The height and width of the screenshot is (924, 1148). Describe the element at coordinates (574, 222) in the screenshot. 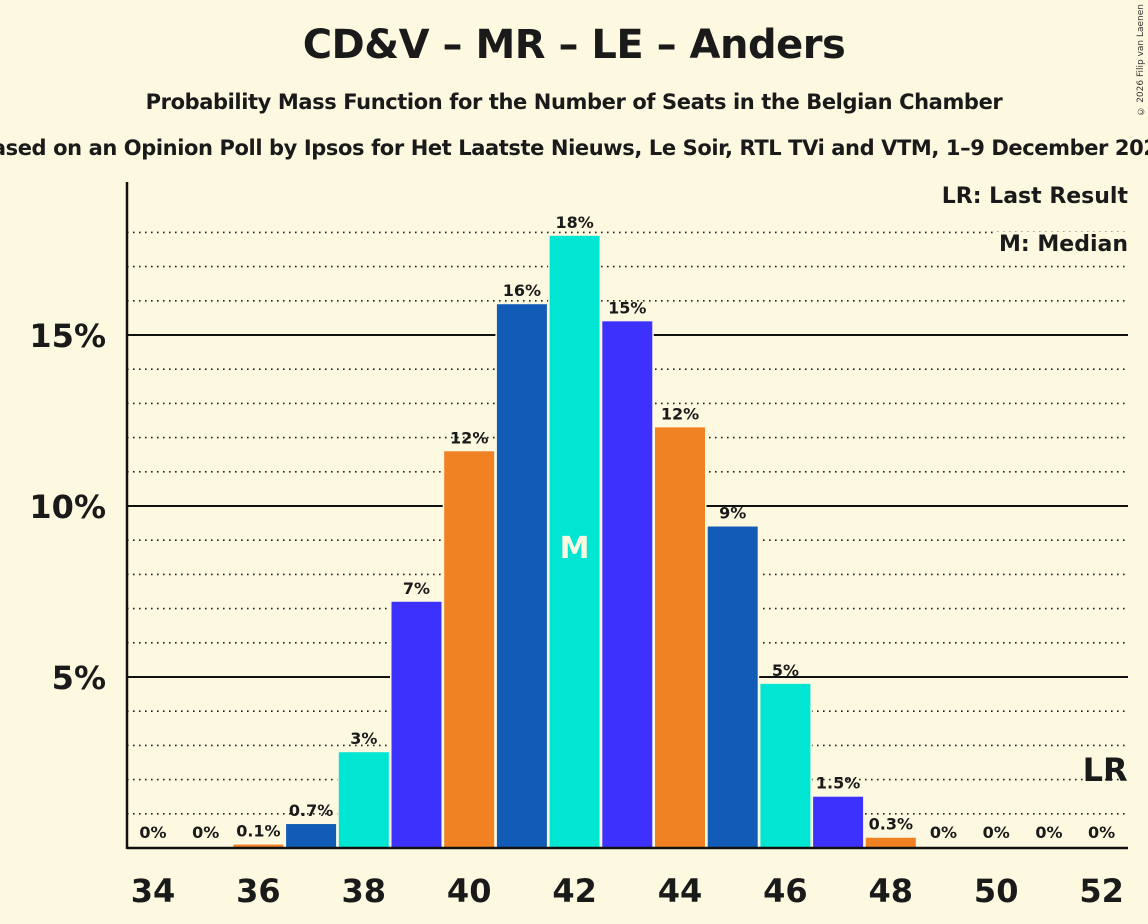

I see `bar-value-label: 18%` at that location.